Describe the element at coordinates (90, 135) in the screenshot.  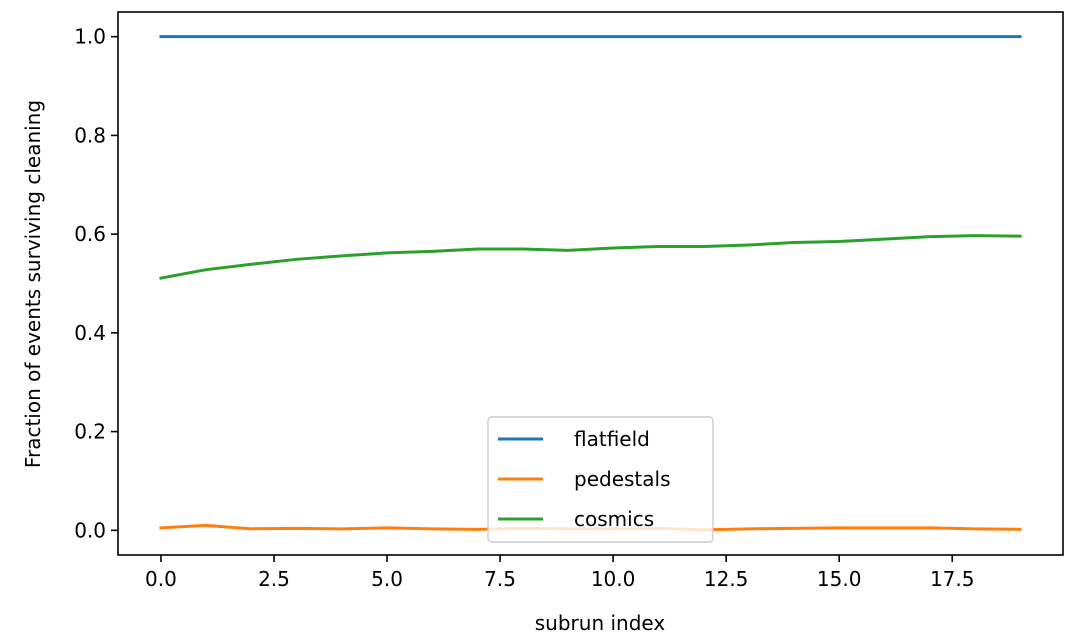
I see `y-tick-label: 0.8` at that location.